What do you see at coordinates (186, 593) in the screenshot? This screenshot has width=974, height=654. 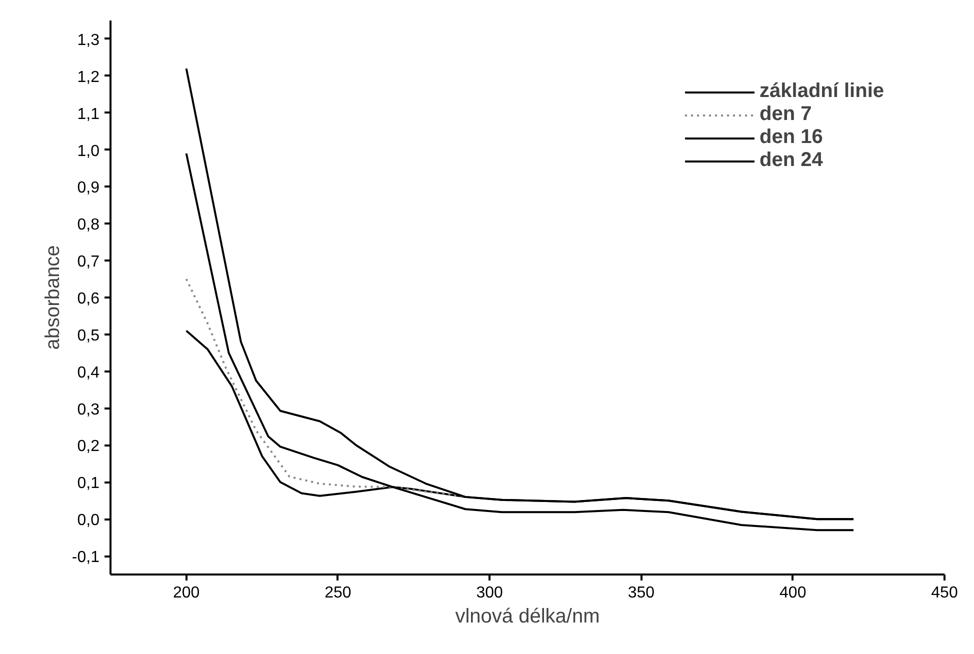 I see `x-tick-label: 200` at bounding box center [186, 593].